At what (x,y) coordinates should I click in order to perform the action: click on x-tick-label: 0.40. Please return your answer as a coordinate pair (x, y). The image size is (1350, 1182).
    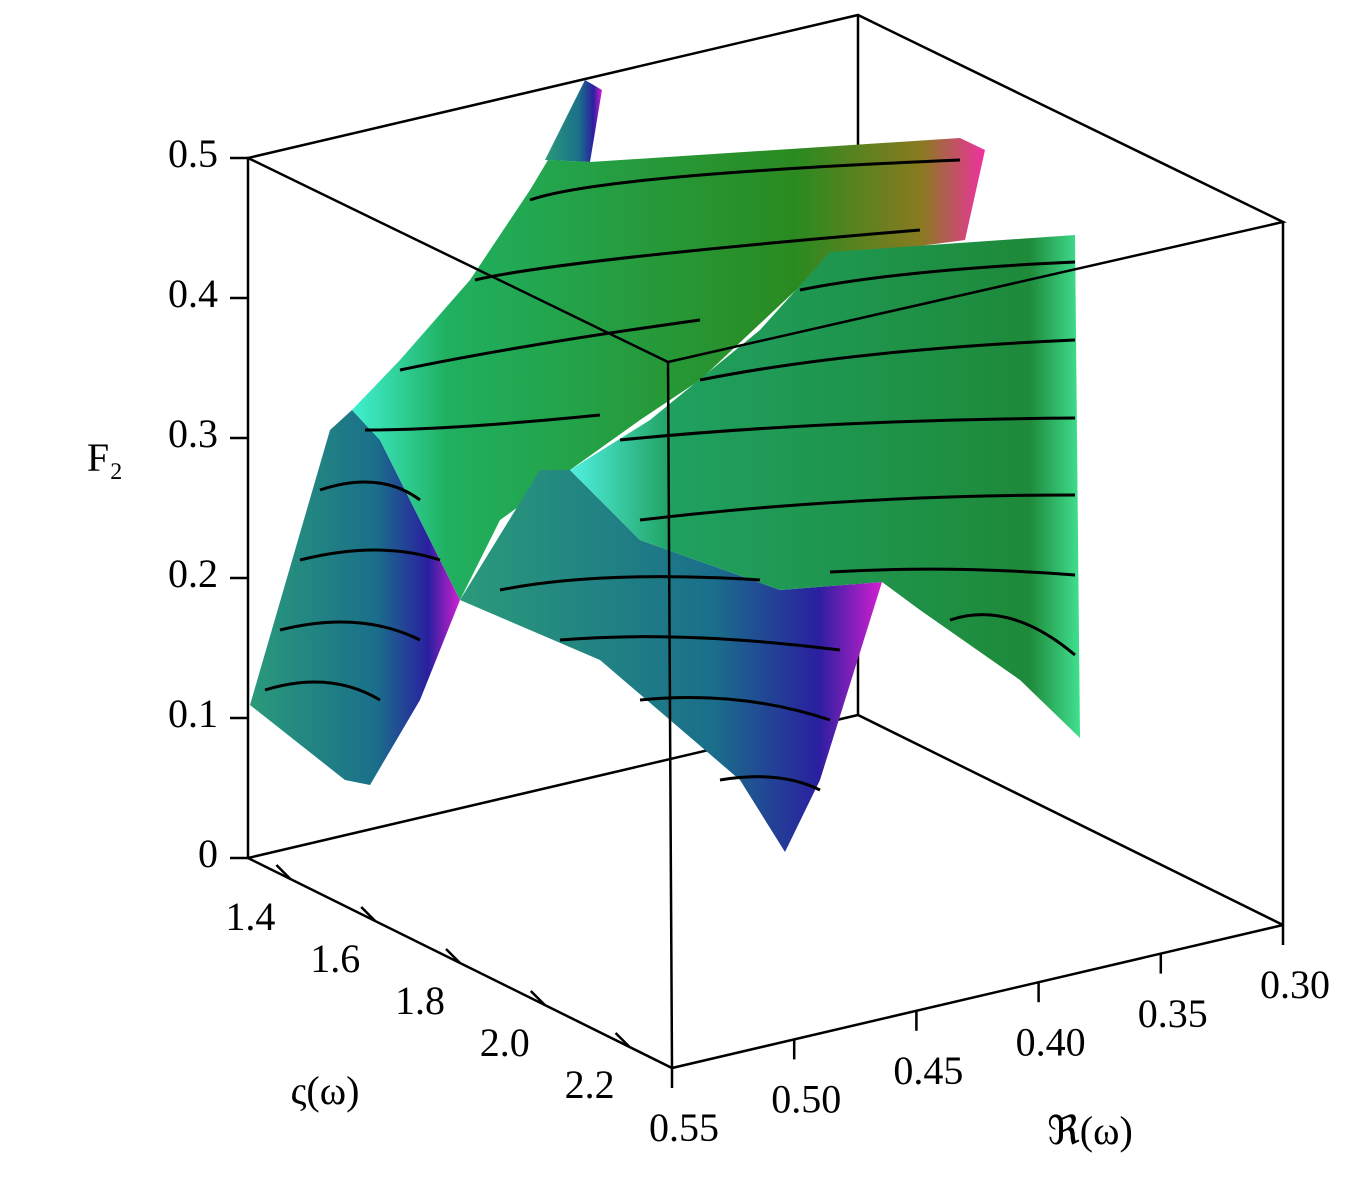
    Looking at the image, I should click on (1051, 1041).